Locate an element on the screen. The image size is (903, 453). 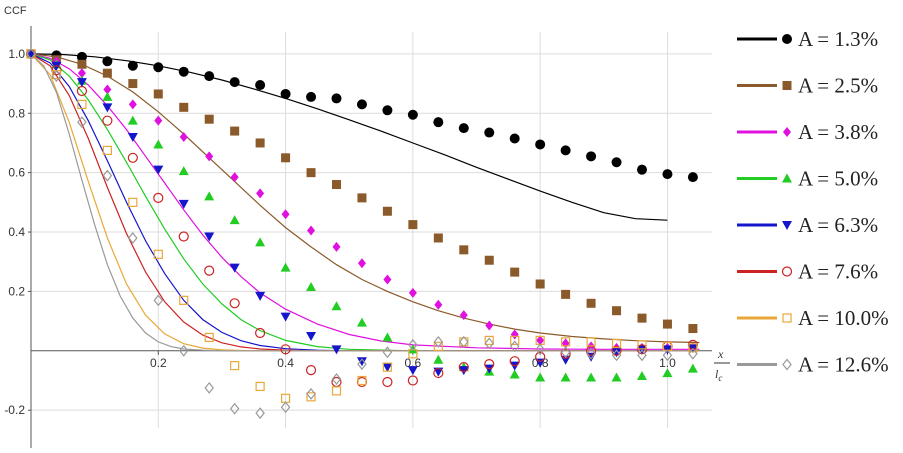
legend-item-1: A = 1.3% is located at coordinates (807, 39).